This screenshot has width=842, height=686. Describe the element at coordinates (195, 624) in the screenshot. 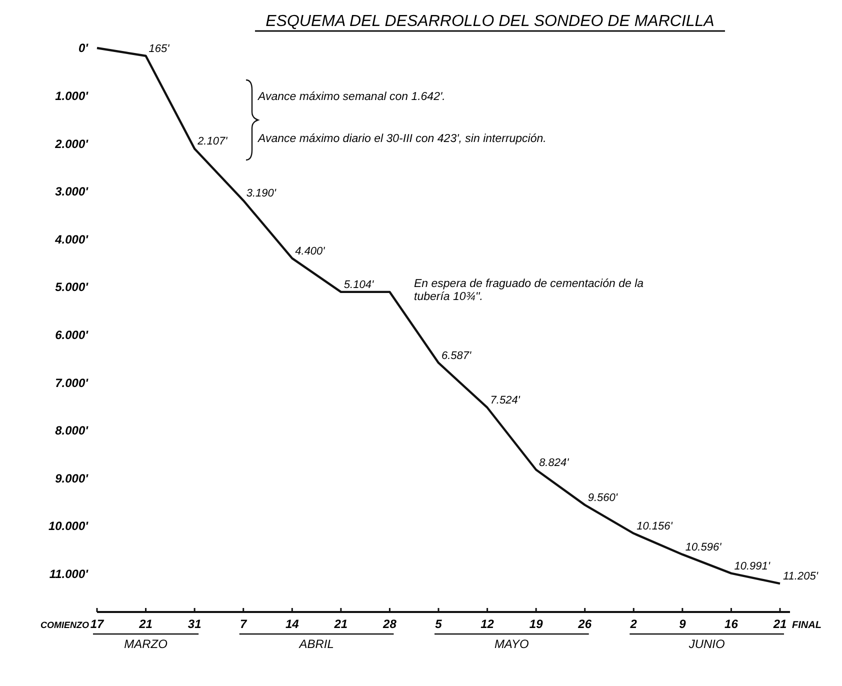

I see `x-tick-label: 31` at that location.